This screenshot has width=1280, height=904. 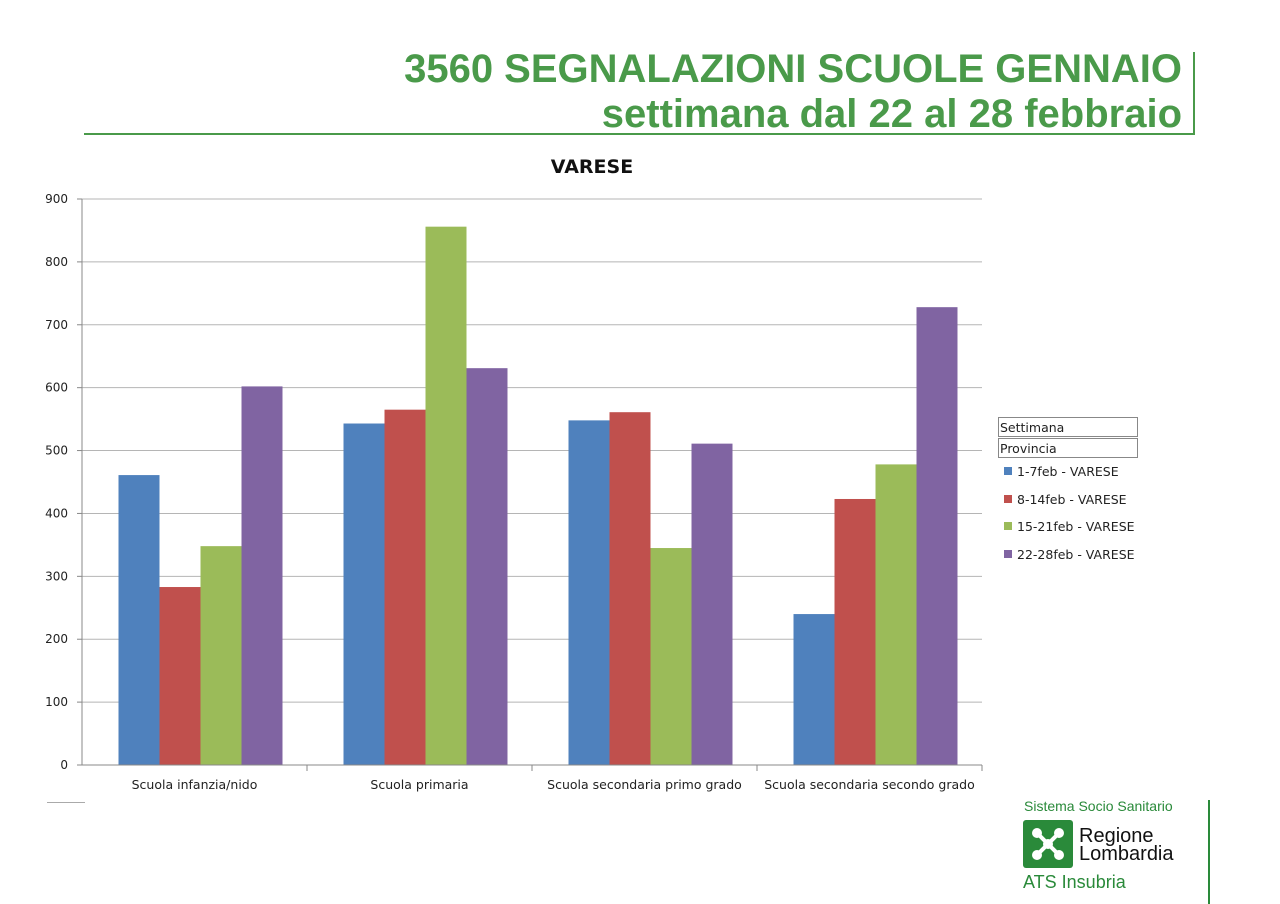 What do you see at coordinates (1098, 806) in the screenshot?
I see `logo-supertitle: Sistema Socio Sanitario` at bounding box center [1098, 806].